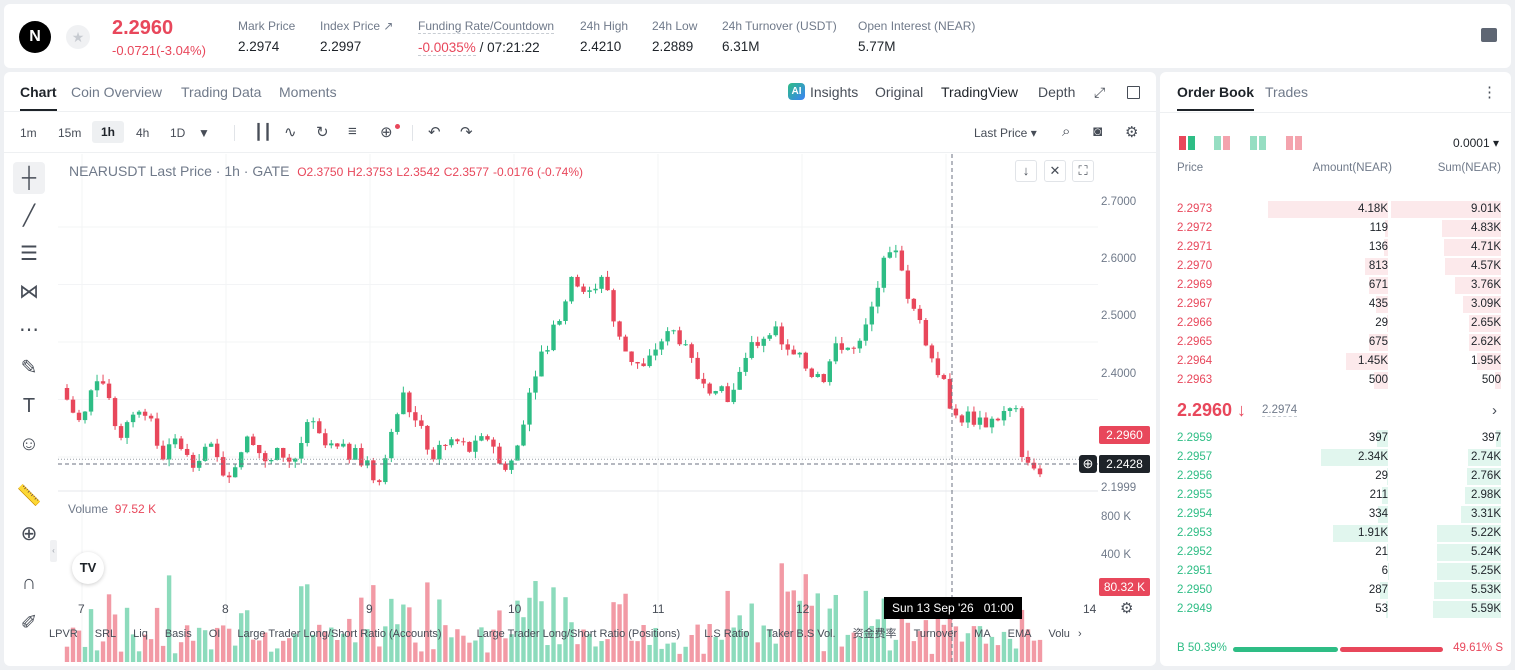  Describe the element at coordinates (357, 36) in the screenshot. I see `index-price-stat: Index Price ↗ 2.2997` at that location.